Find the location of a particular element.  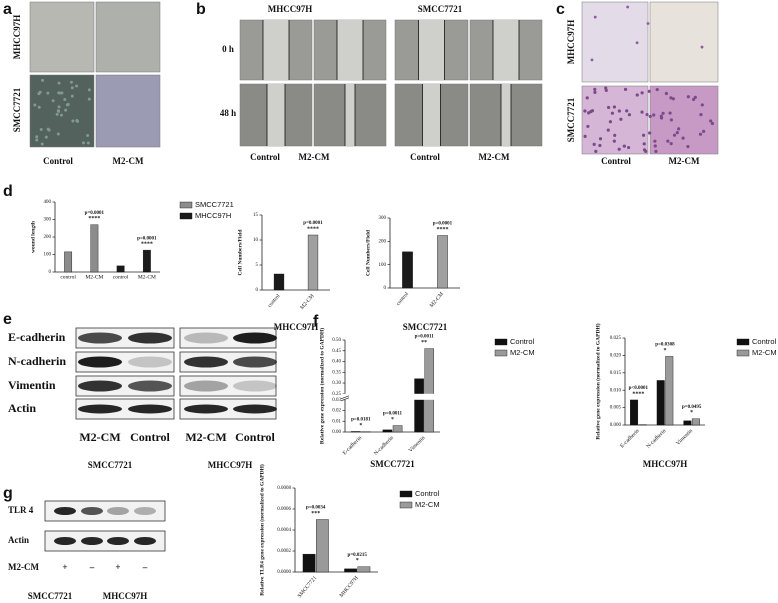

legend-label: M2-CM is located at coordinates (522, 352).